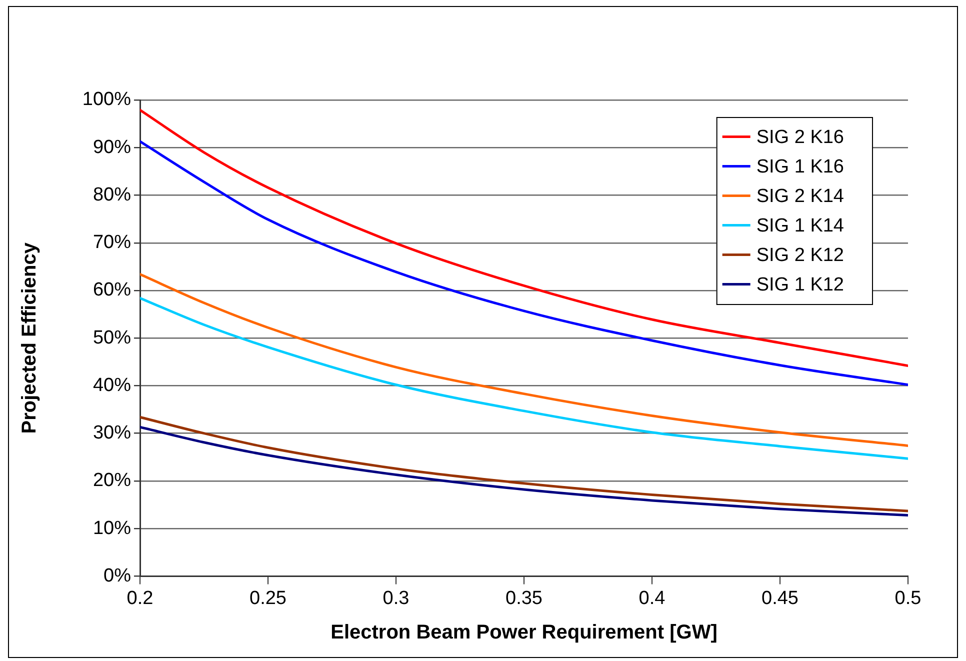 The width and height of the screenshot is (966, 661). Describe the element at coordinates (118, 575) in the screenshot. I see `y-tick-label: 0%` at that location.